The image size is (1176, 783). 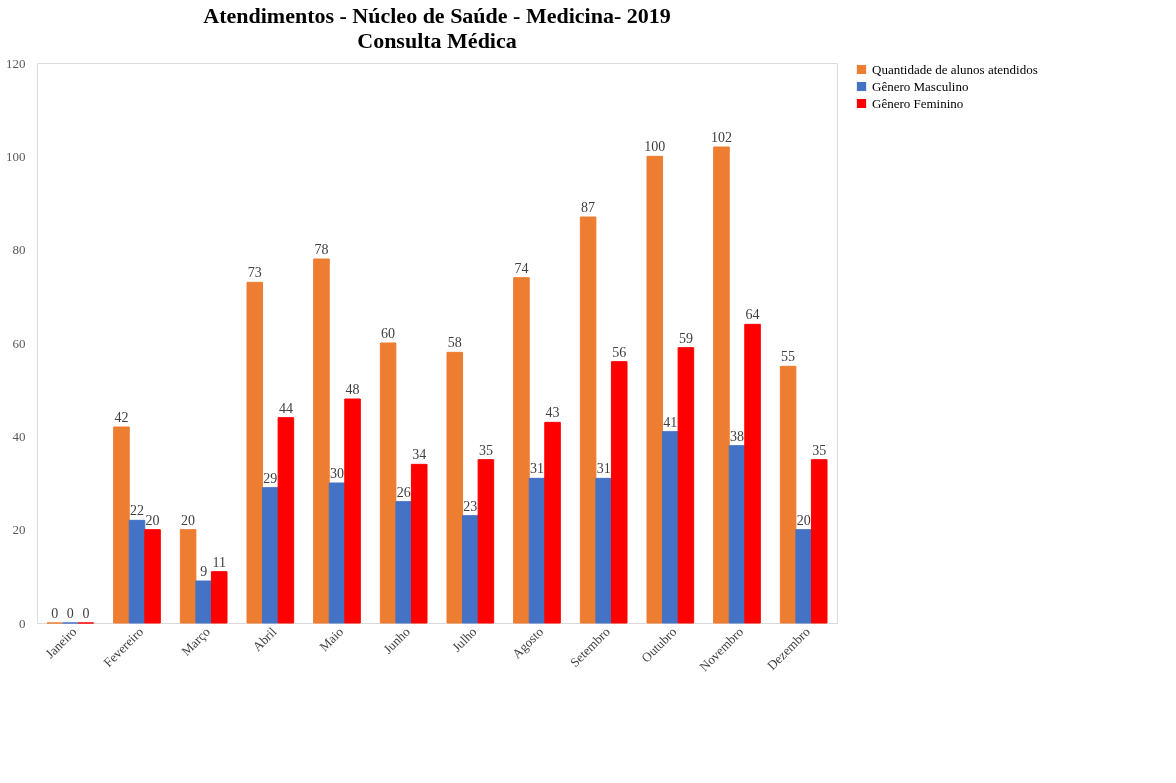 I want to click on legend-label: Quantidade de alunos atendidos, so click(x=955, y=69).